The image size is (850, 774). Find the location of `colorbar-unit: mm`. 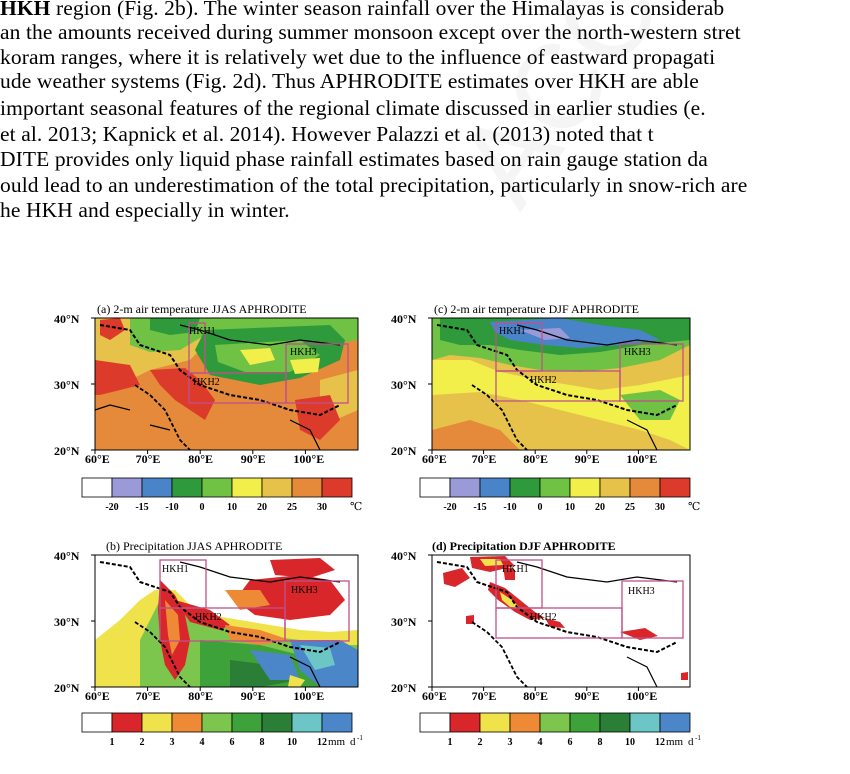

colorbar-unit: mm is located at coordinates (337, 742).